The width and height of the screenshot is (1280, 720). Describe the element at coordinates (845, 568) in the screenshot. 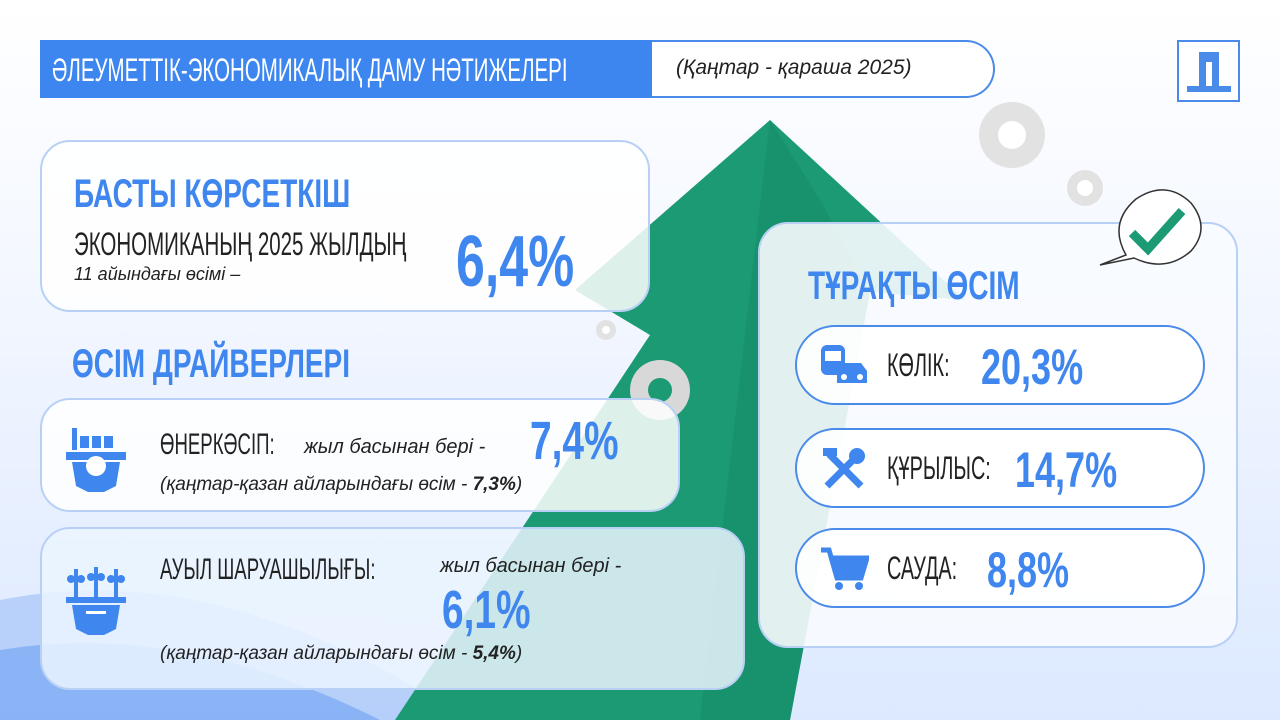

I see `cart-icon` at that location.